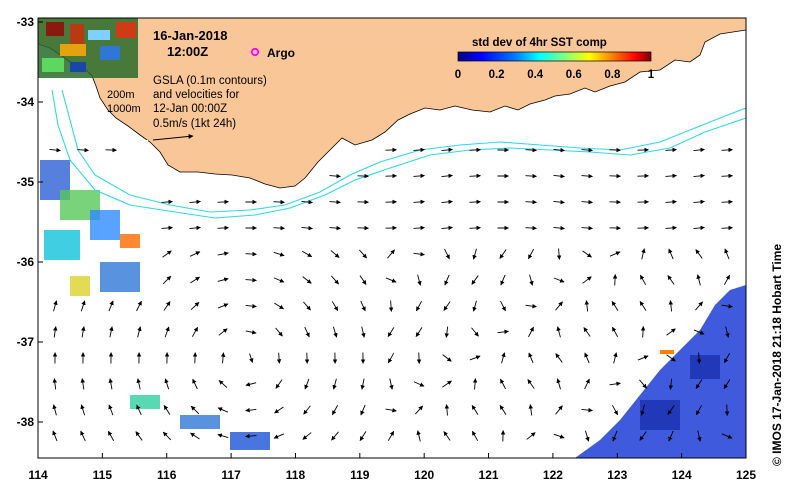  What do you see at coordinates (196, 95) in the screenshot?
I see `note-line-2: and velocities for` at bounding box center [196, 95].